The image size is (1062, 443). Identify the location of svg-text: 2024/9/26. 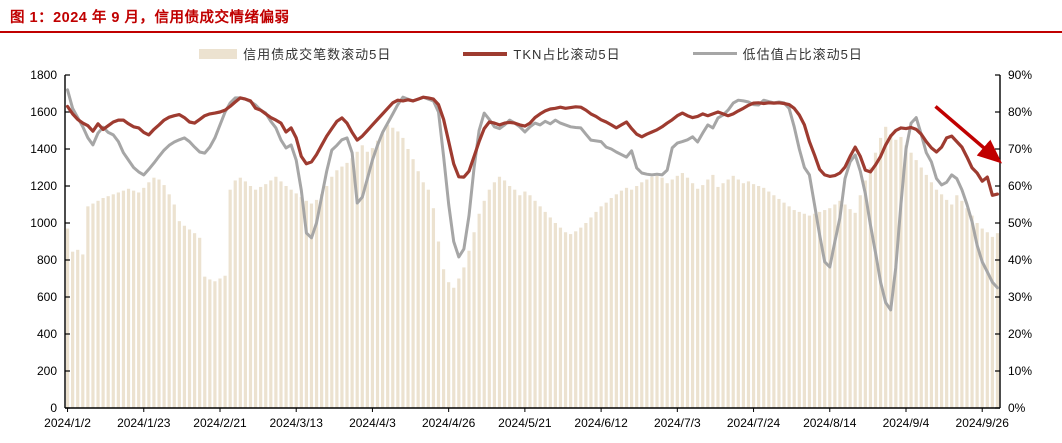
(983, 423).